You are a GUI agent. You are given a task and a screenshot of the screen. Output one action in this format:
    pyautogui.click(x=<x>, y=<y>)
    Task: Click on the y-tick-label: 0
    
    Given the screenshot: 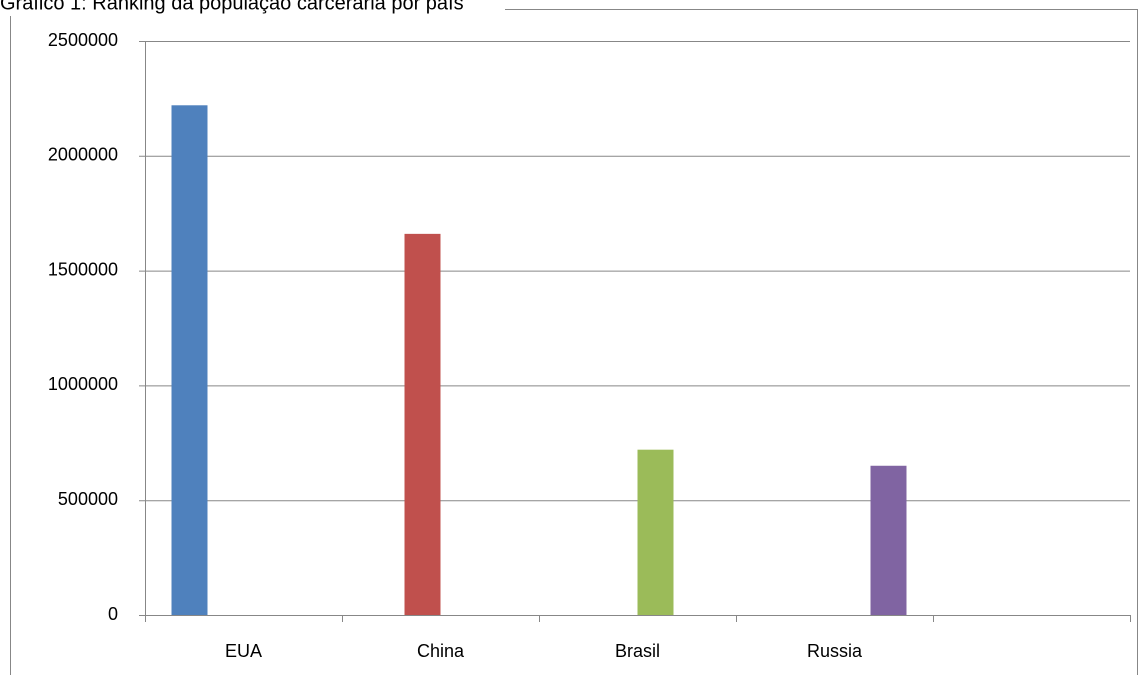 What is the action you would take?
    pyautogui.click(x=113, y=614)
    